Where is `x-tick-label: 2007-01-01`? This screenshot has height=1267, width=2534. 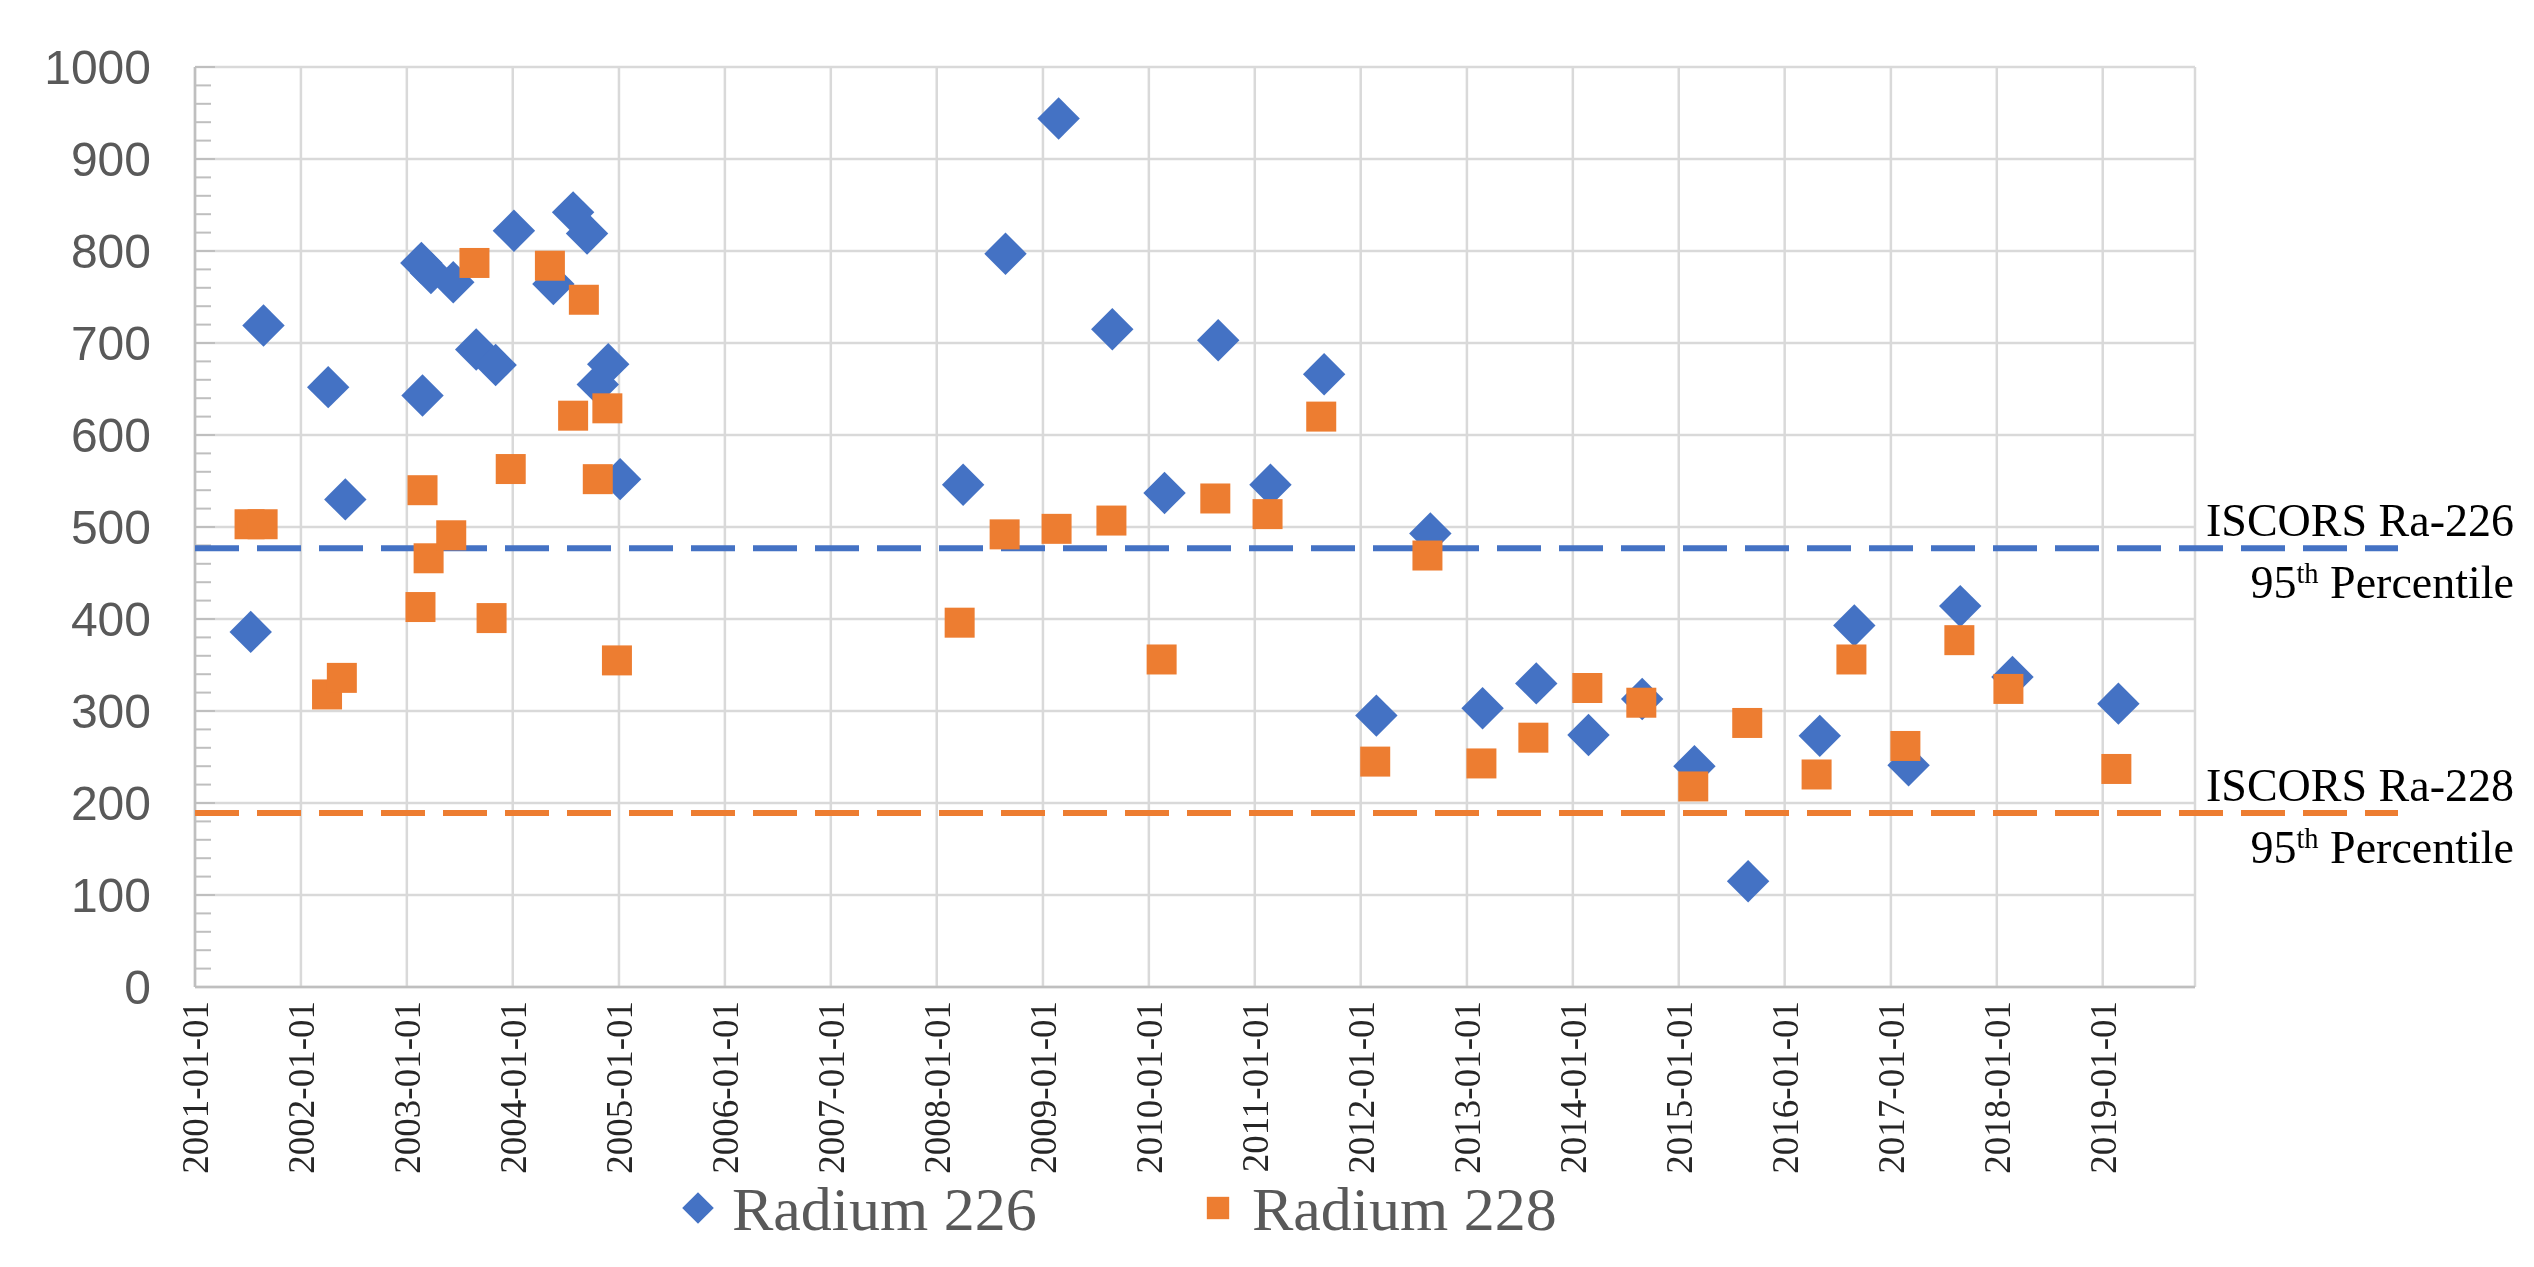 x-tick-label: 2007-01-01 is located at coordinates (831, 1087).